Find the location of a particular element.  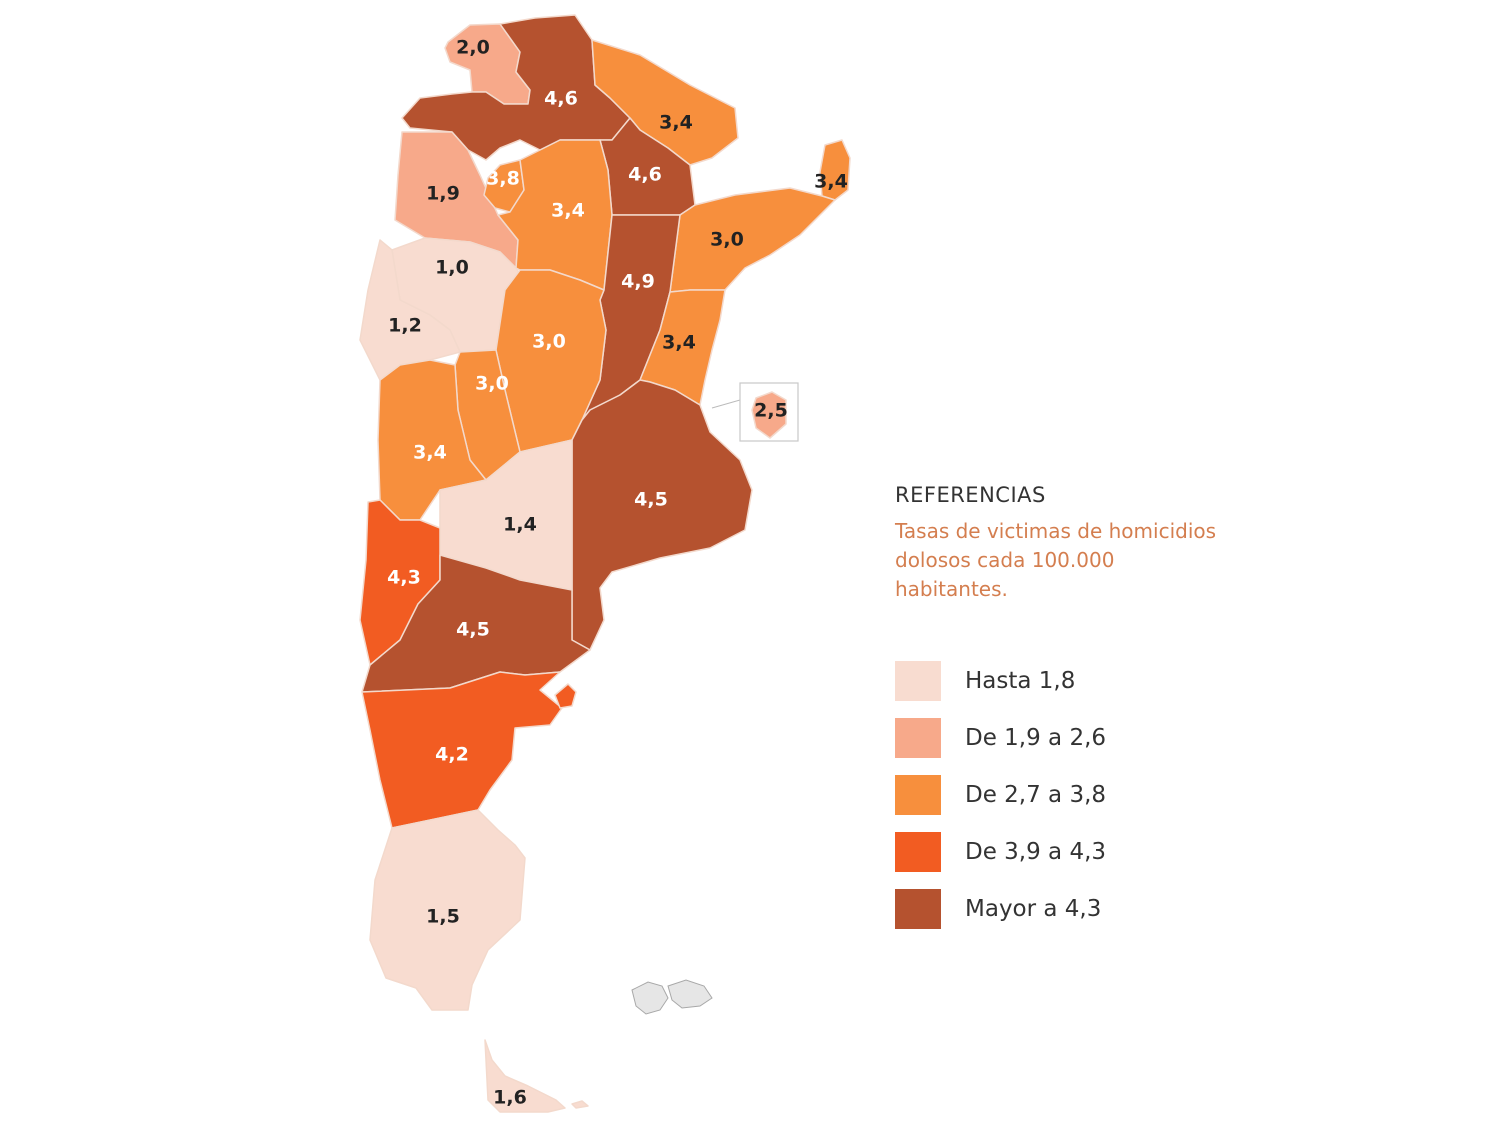

malvinas-islands is located at coordinates (672, 997).